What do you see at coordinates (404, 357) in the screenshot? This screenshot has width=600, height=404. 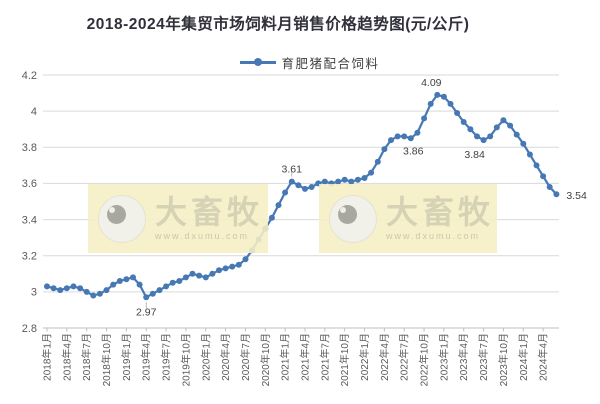 I see `x-axis-tick-label: 2022年7月` at bounding box center [404, 357].